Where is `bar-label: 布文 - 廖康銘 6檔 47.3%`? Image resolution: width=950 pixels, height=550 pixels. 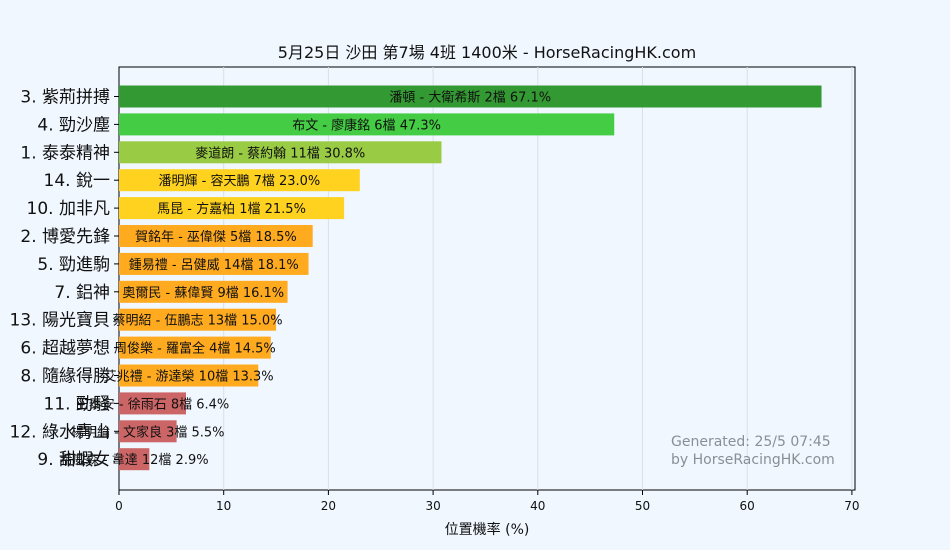
bar-label: 布文 - 廖康銘 6檔 47.3% is located at coordinates (366, 125).